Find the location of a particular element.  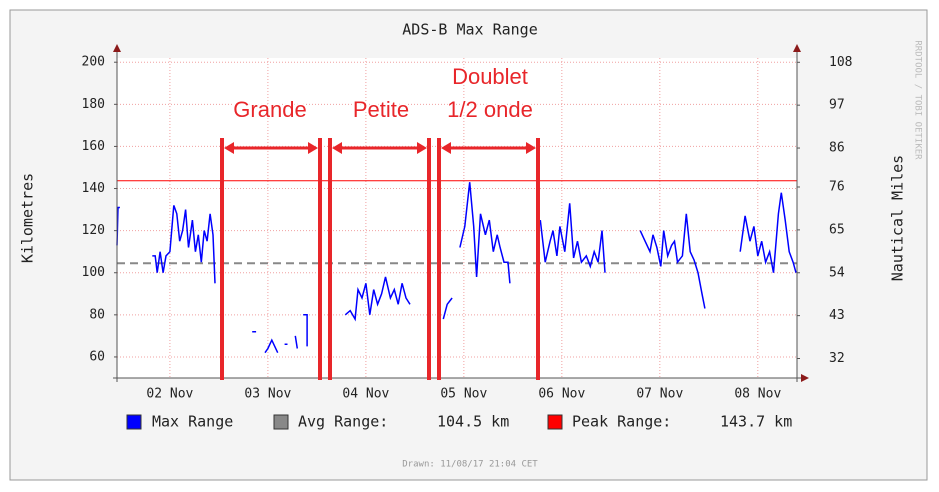

annotation: Grande is located at coordinates (269, 109).